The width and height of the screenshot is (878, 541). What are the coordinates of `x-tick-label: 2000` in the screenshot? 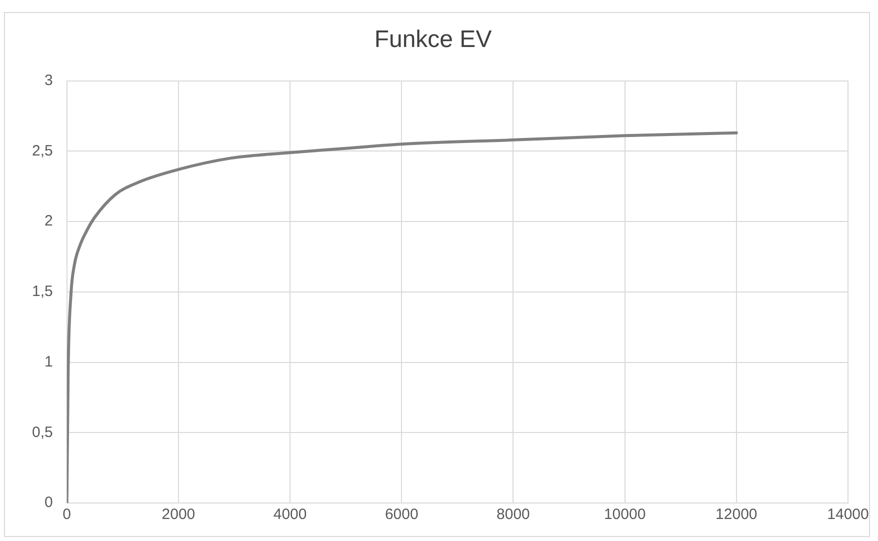 It's located at (179, 515).